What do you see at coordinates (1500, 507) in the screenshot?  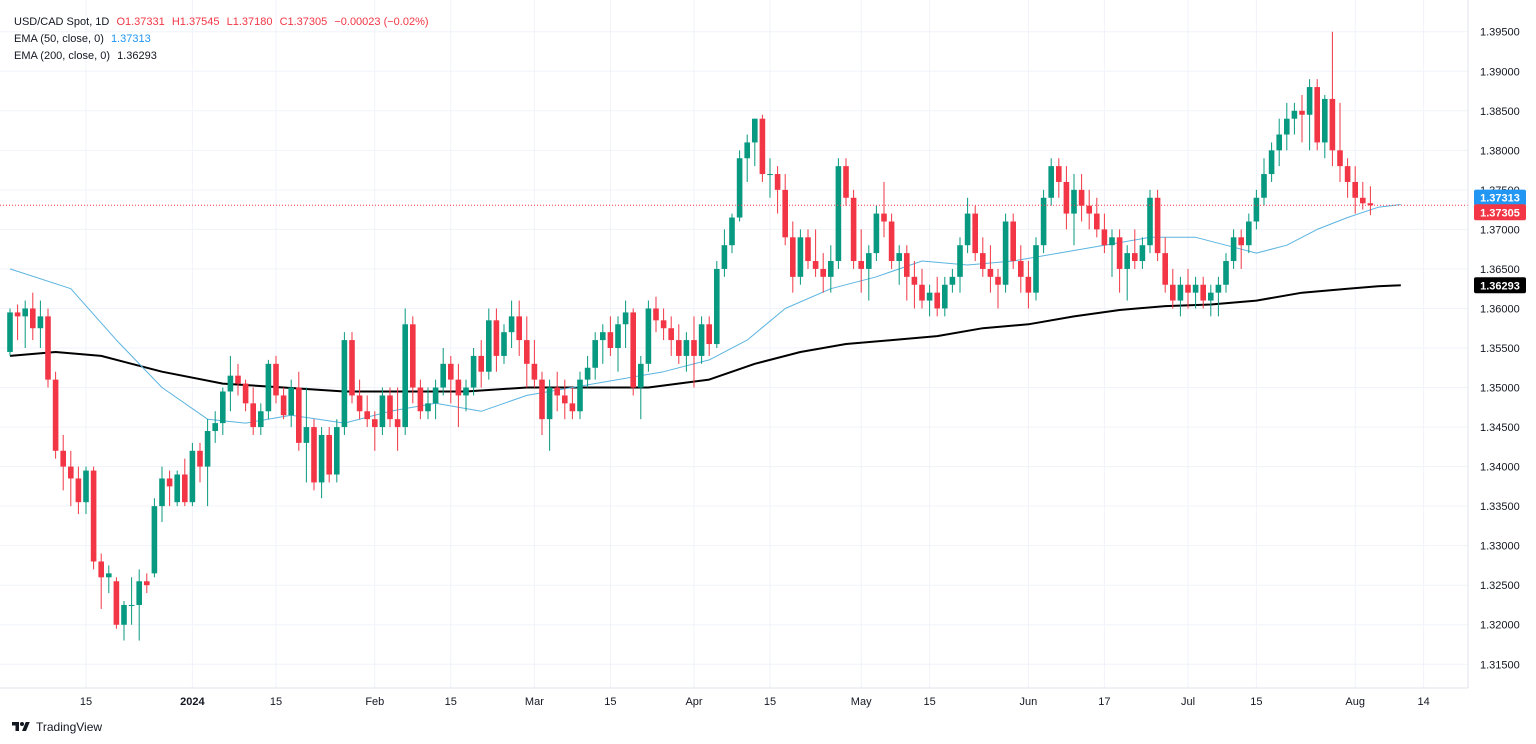 I see `price-tick-label: 1.33500` at bounding box center [1500, 507].